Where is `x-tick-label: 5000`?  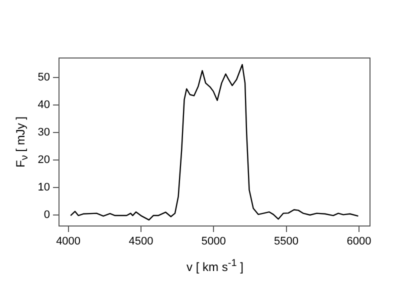 x-tick-label: 5000 is located at coordinates (213, 242).